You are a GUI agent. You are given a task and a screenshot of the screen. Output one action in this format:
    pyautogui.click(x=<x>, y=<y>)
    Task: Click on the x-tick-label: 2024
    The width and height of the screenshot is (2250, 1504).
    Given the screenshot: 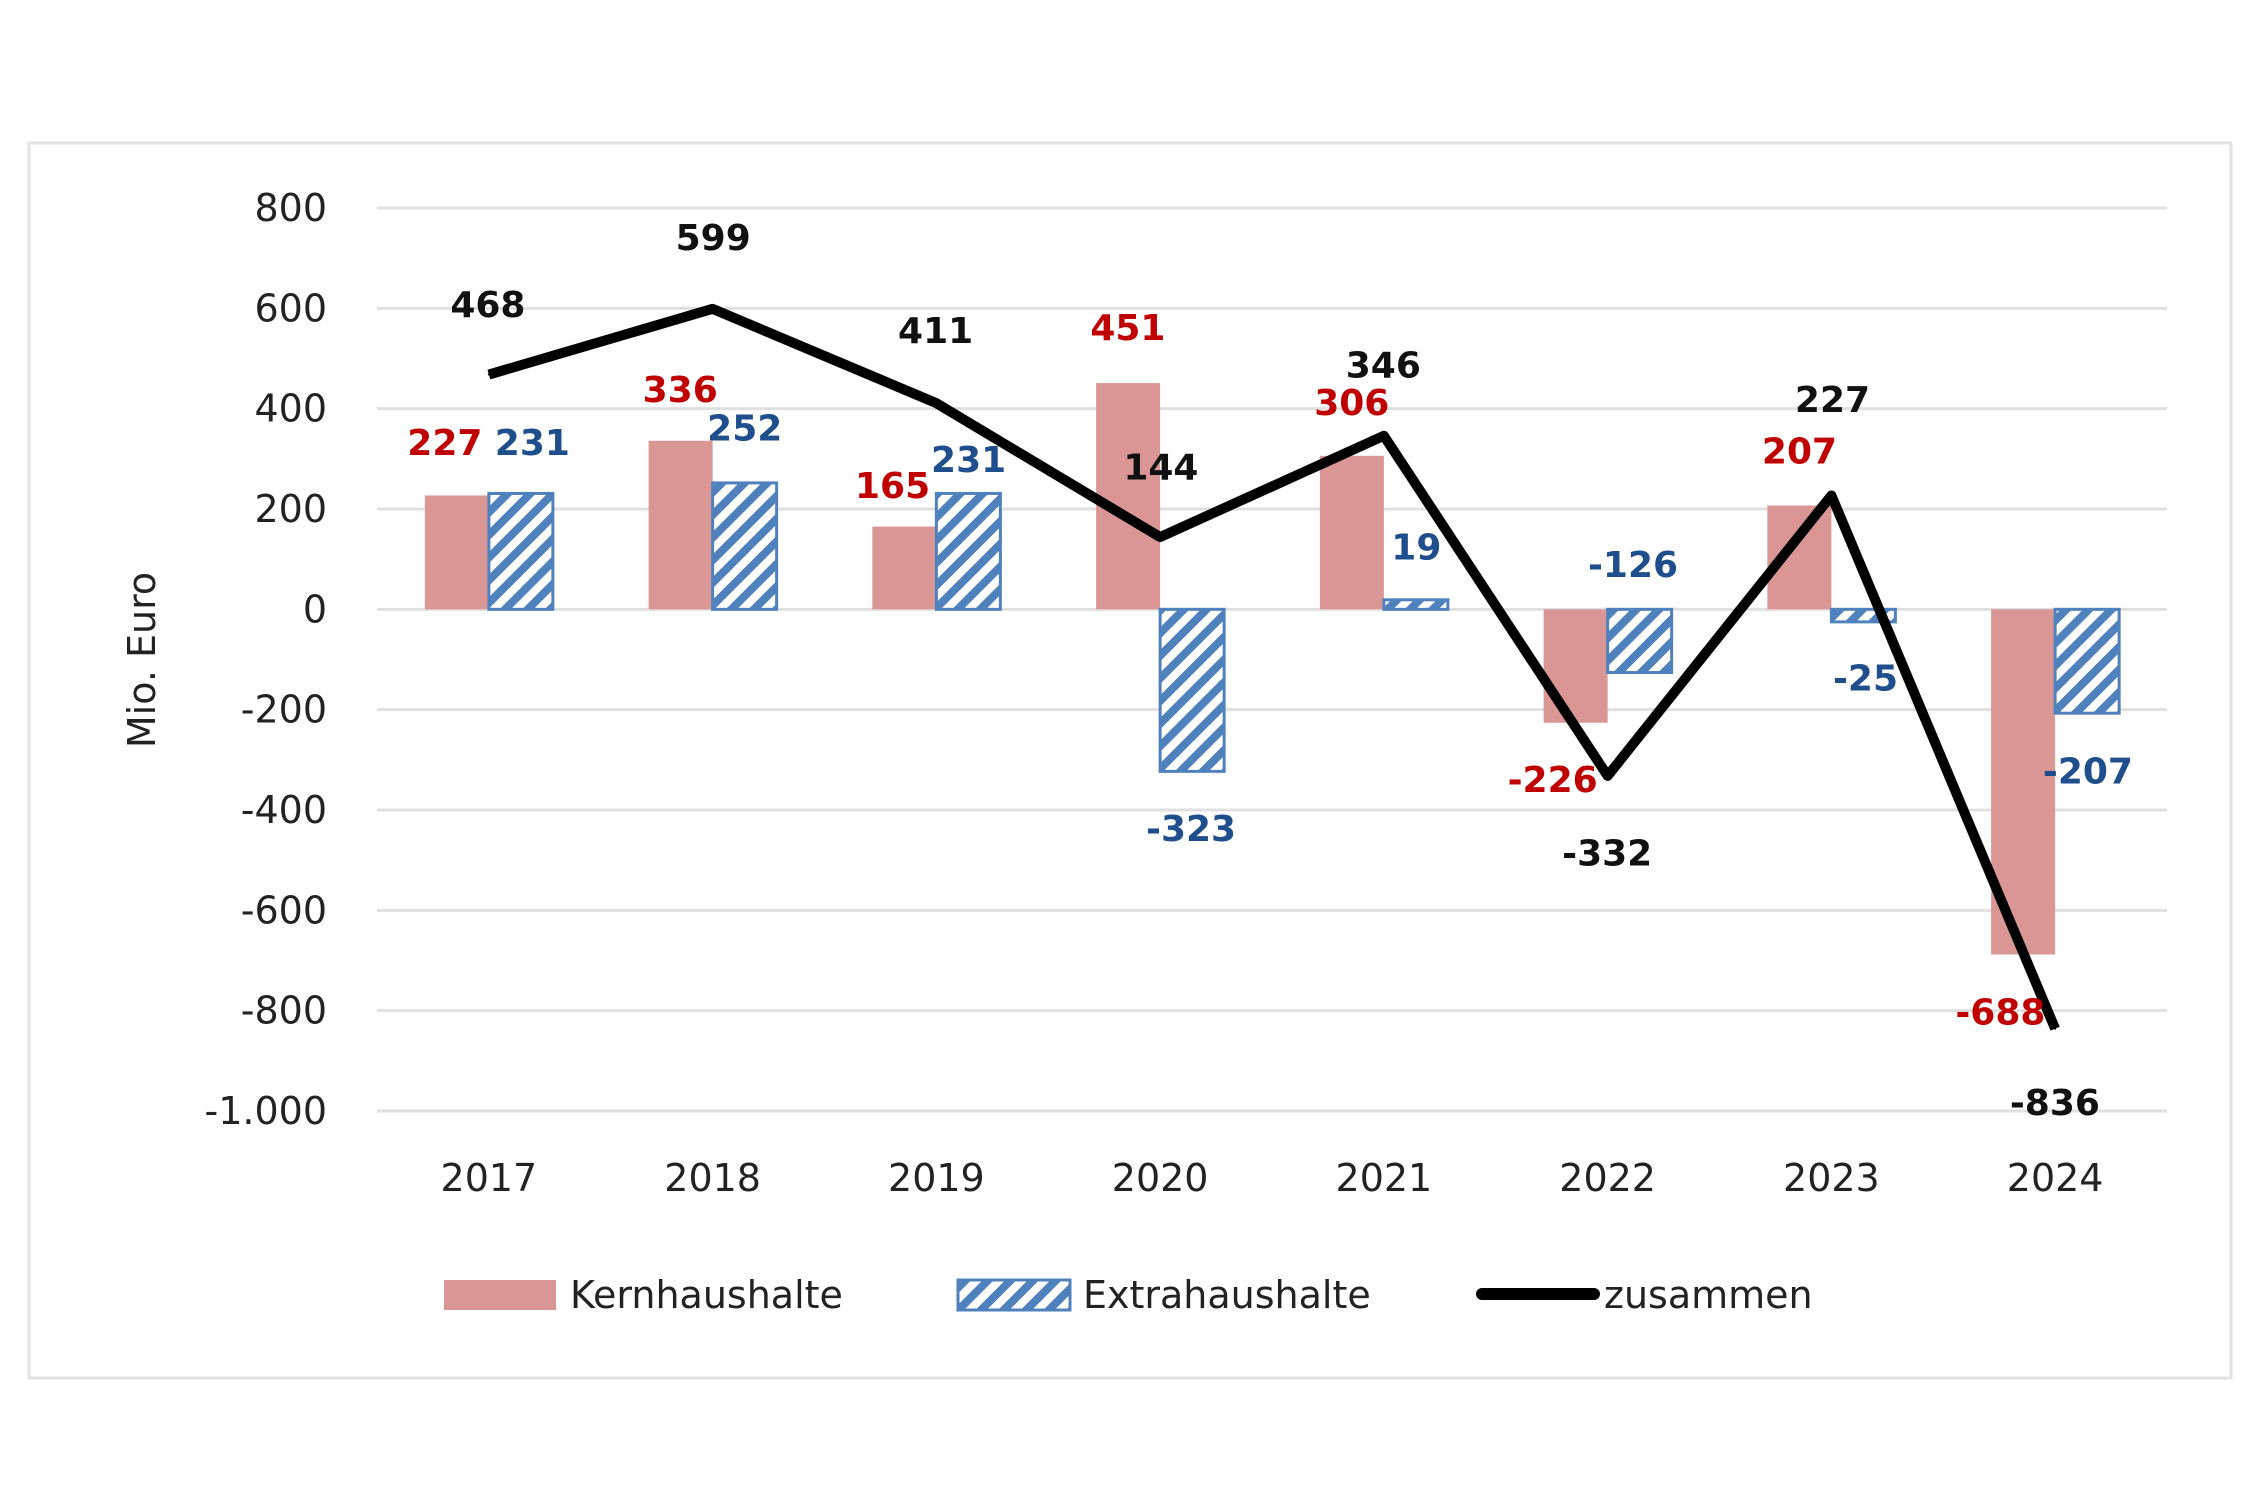 What is the action you would take?
    pyautogui.click(x=2055, y=1178)
    